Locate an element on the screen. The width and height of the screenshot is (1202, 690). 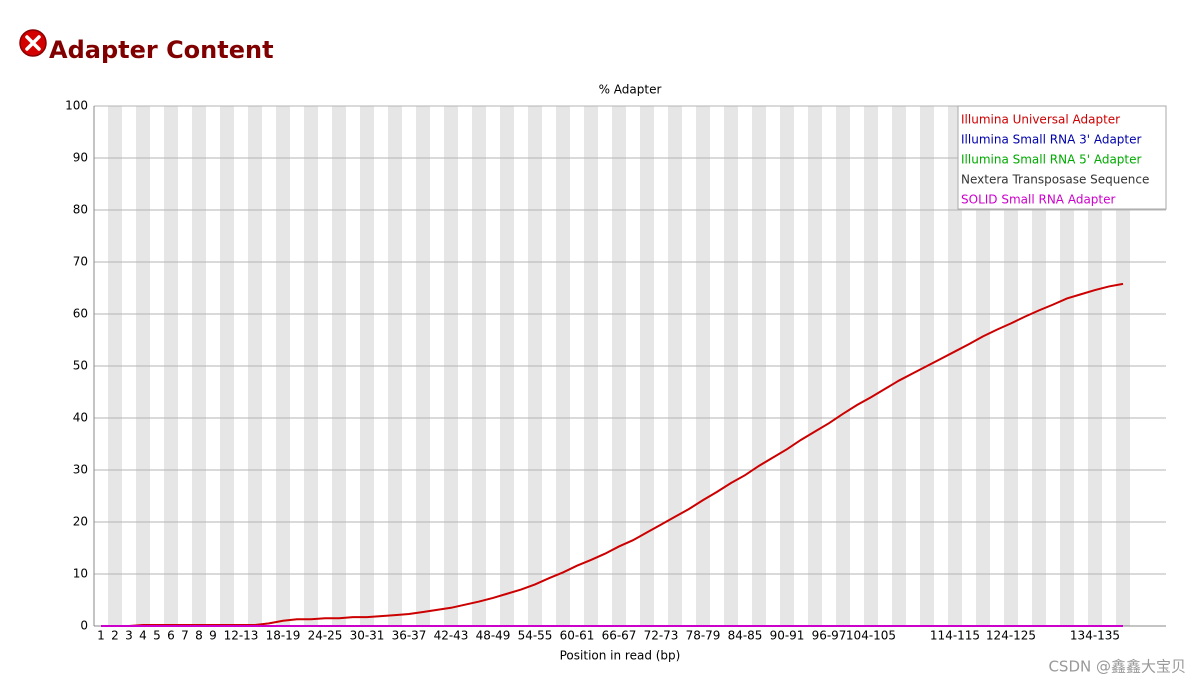
x-tick-label: 12-13 is located at coordinates (241, 636).